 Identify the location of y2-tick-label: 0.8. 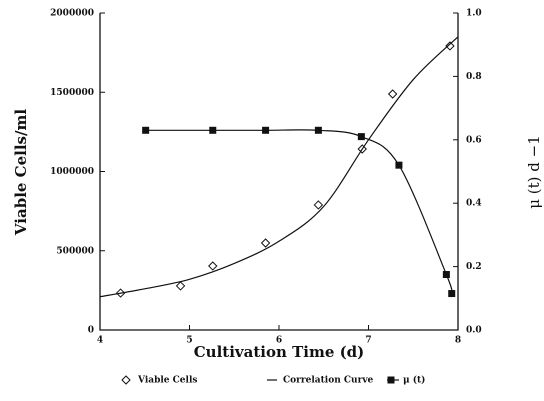
(474, 77).